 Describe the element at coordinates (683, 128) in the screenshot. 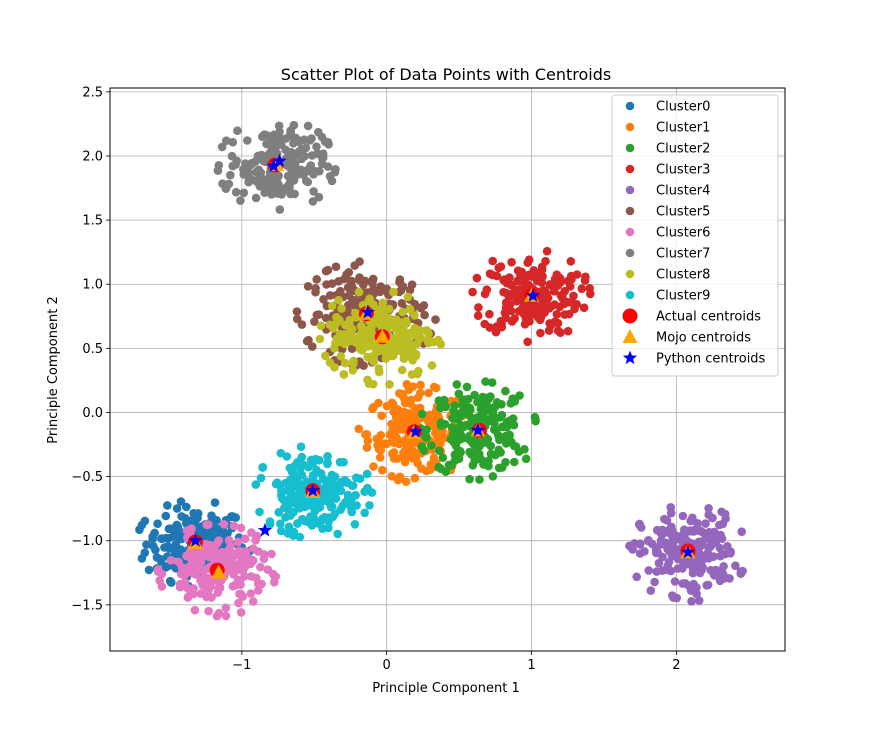

I see `legend-label: Cluster1` at that location.